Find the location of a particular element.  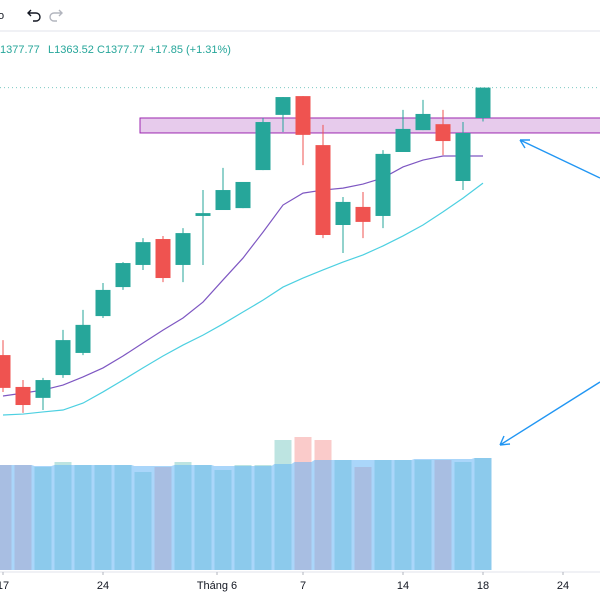

legend-high: 1377.77 is located at coordinates (20, 50).